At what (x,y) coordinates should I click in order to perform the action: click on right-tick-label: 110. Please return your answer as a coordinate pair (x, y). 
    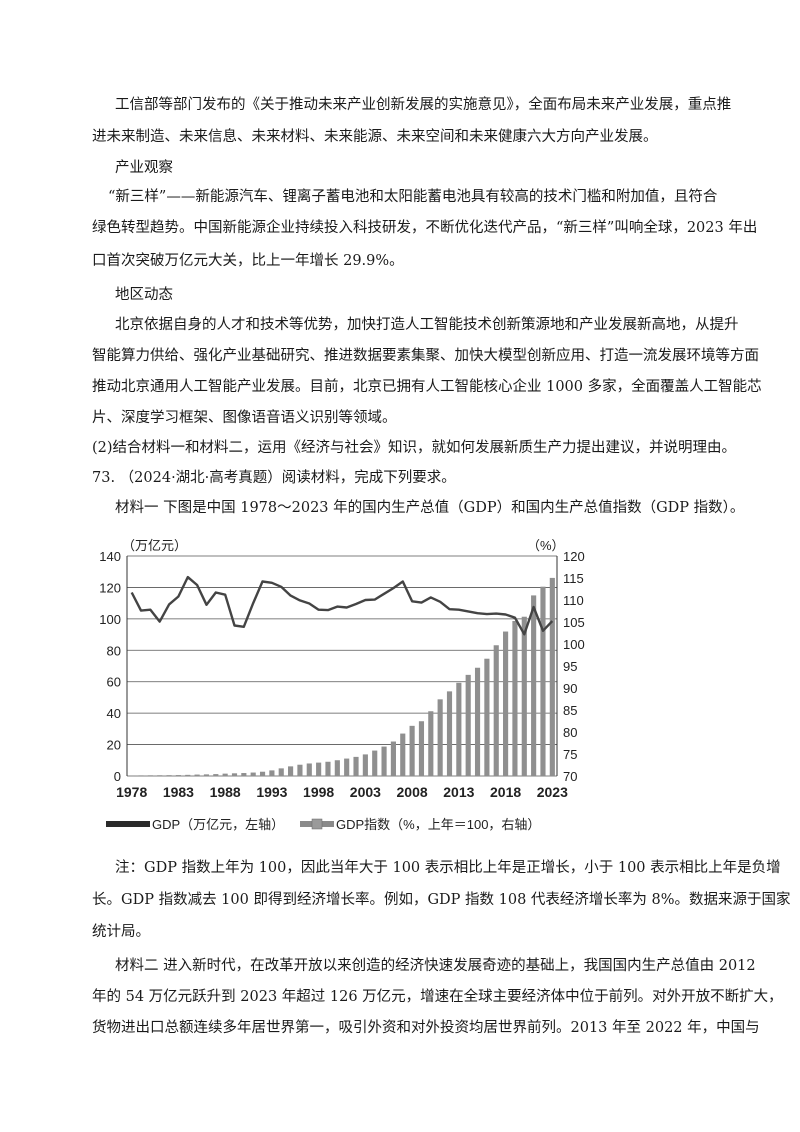
    Looking at the image, I should click on (573, 600).